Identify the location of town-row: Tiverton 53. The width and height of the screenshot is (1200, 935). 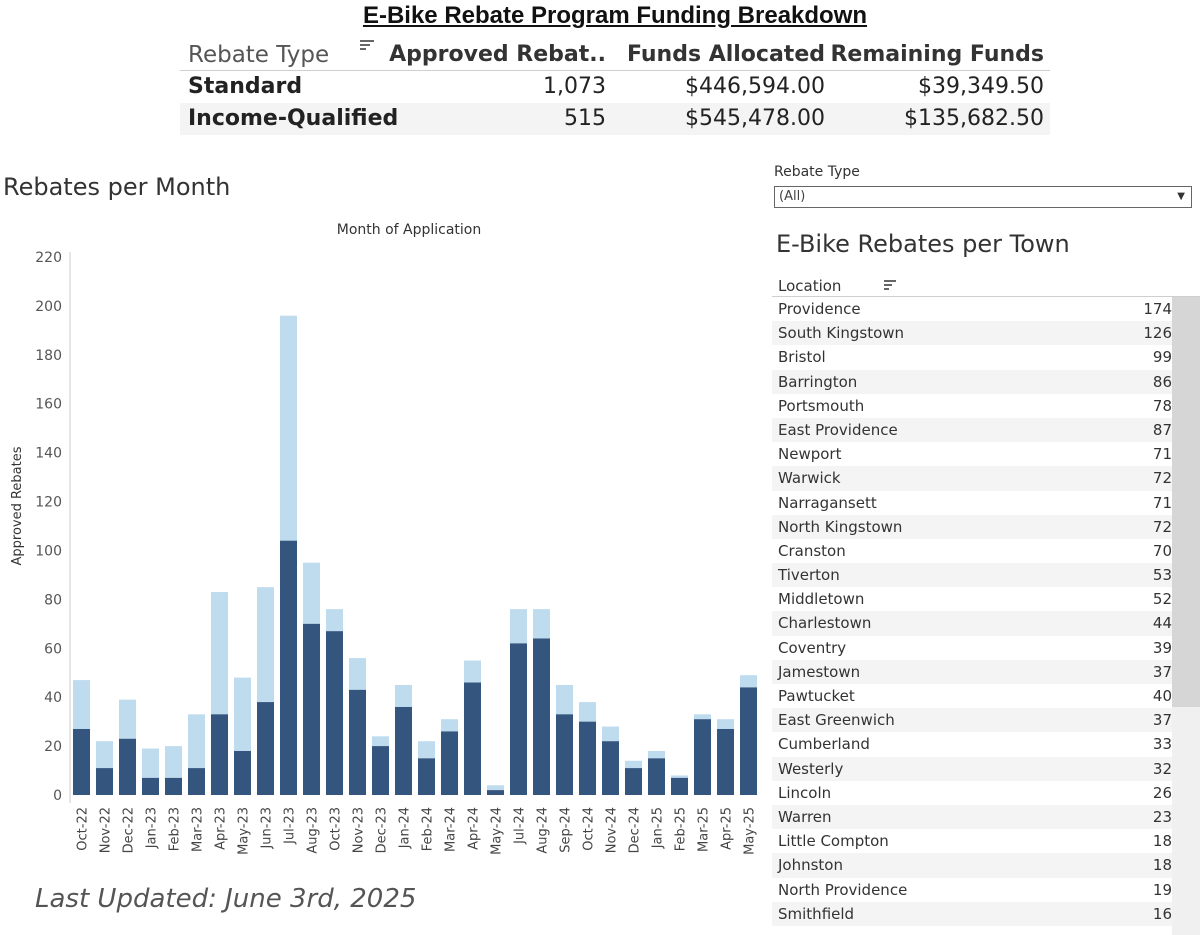
(972, 575).